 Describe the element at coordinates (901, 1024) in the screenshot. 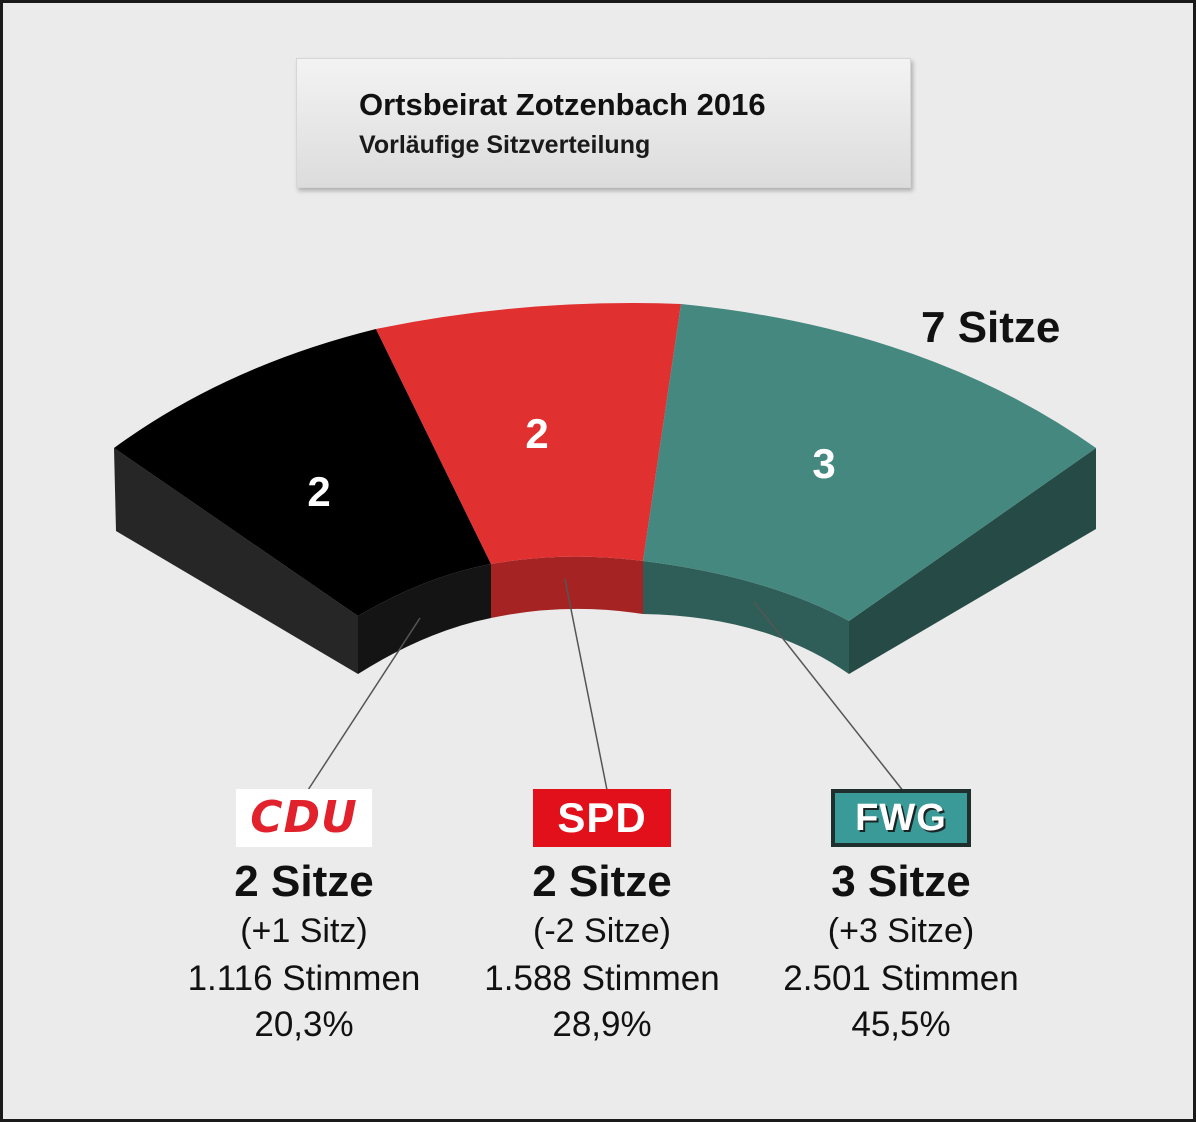

I see `fwg-percent: 45,5%` at that location.